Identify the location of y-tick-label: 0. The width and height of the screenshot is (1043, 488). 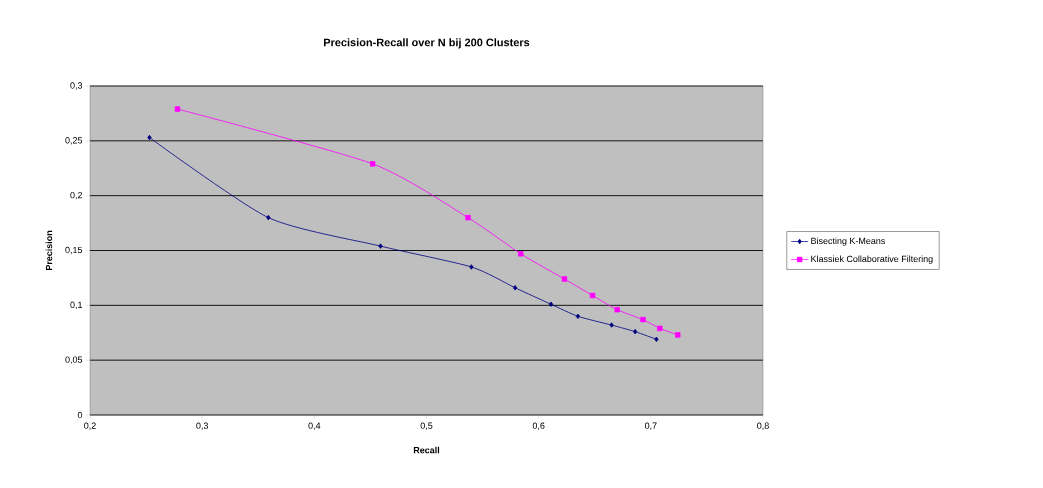
(80, 415).